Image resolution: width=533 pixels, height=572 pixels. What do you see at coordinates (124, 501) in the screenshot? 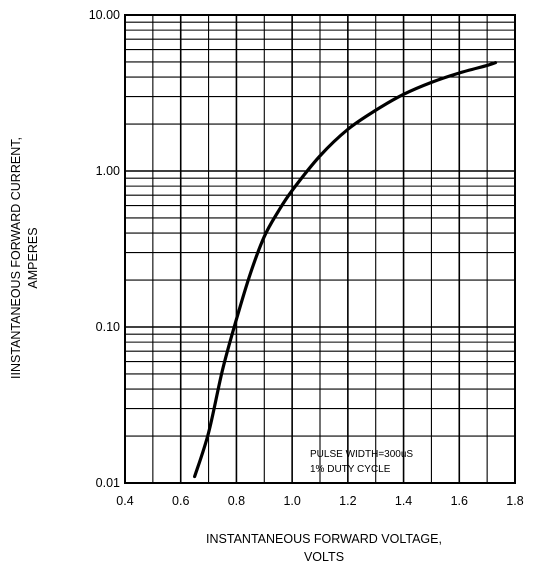
I see `x-tick-label: 0.4` at bounding box center [124, 501].